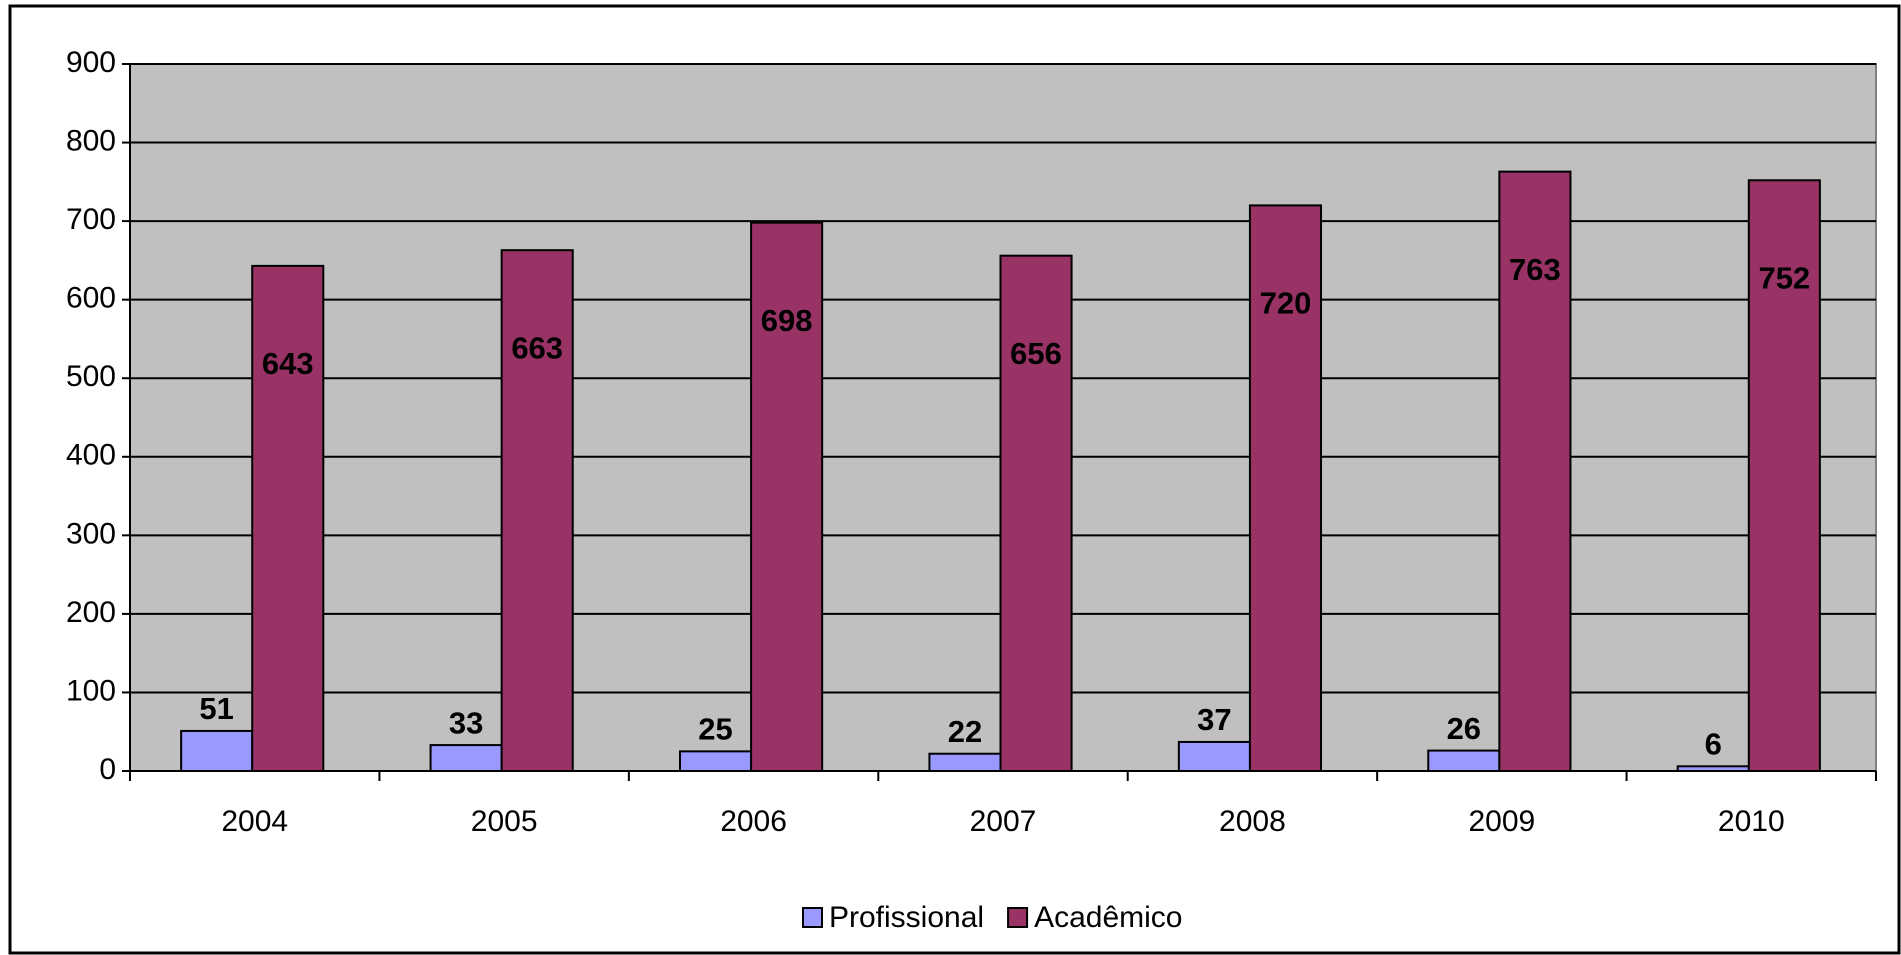  Describe the element at coordinates (288, 363) in the screenshot. I see `value-label: 643` at that location.